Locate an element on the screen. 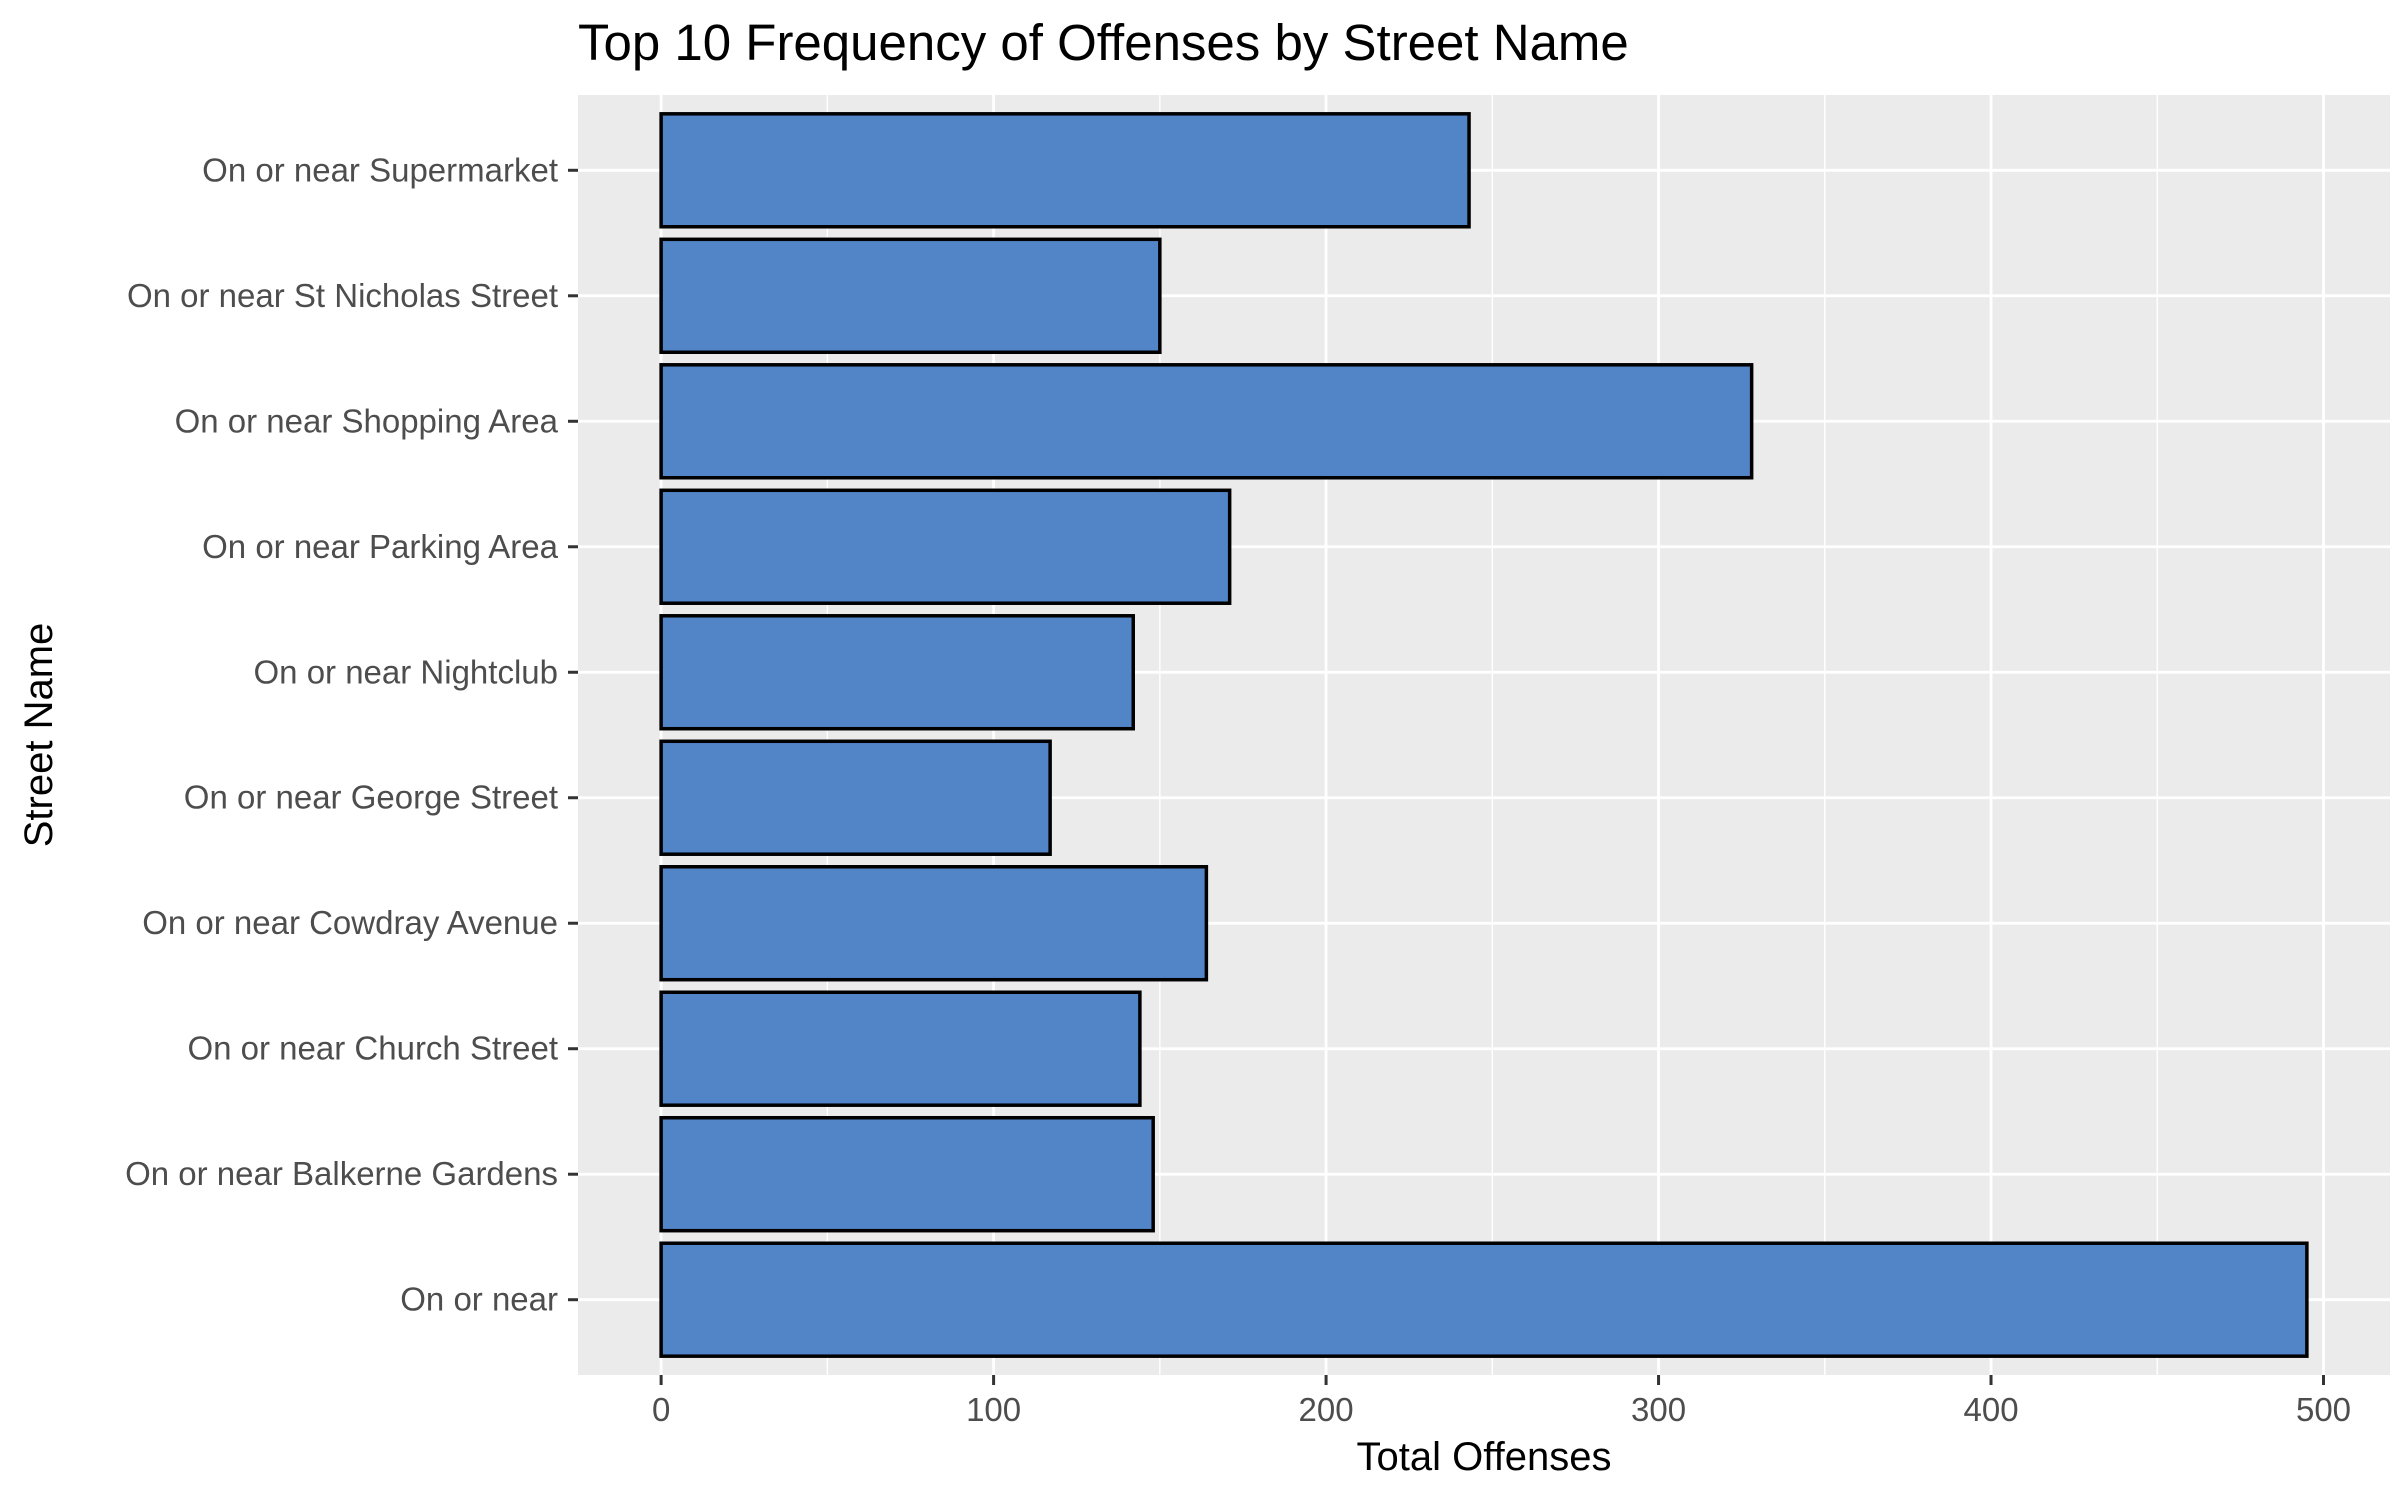 The width and height of the screenshot is (2400, 1500). y-tick-label: On or near Shopping Area is located at coordinates (367, 420).